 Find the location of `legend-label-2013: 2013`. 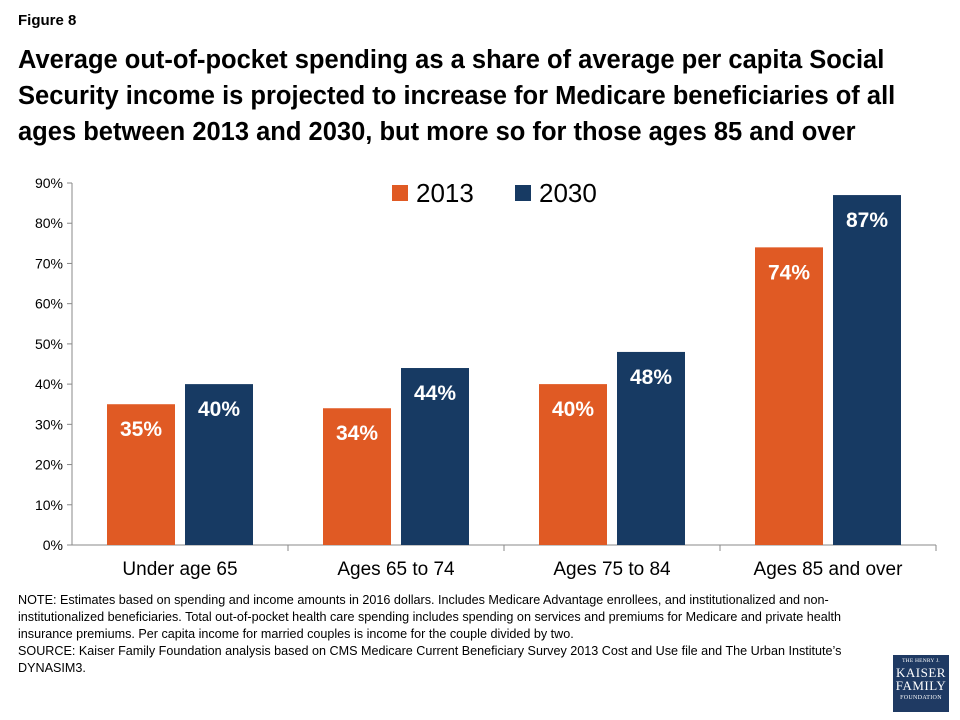

legend-label-2013: 2013 is located at coordinates (445, 193).